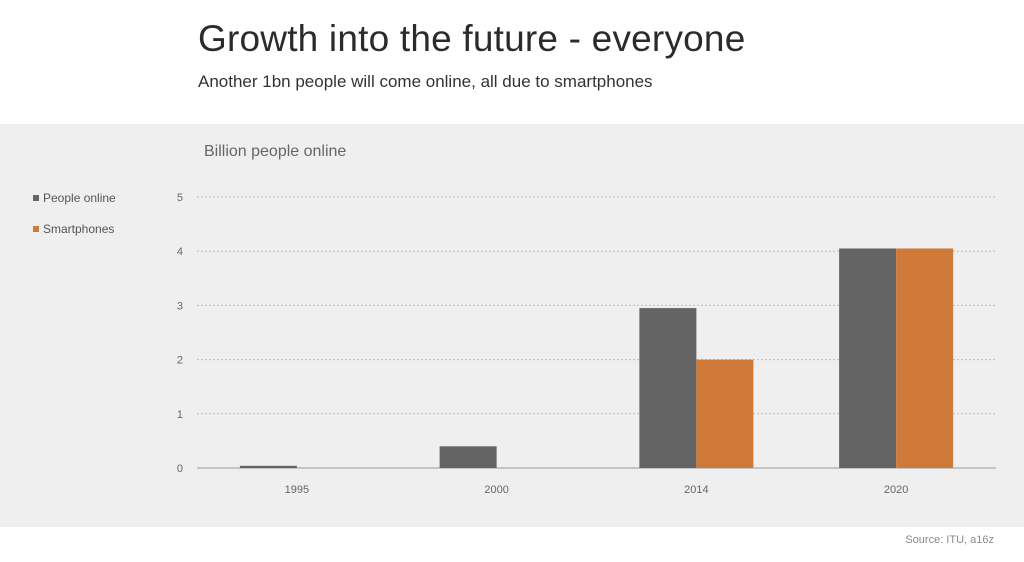  What do you see at coordinates (297, 490) in the screenshot?
I see `x-tick-label: 1995` at bounding box center [297, 490].